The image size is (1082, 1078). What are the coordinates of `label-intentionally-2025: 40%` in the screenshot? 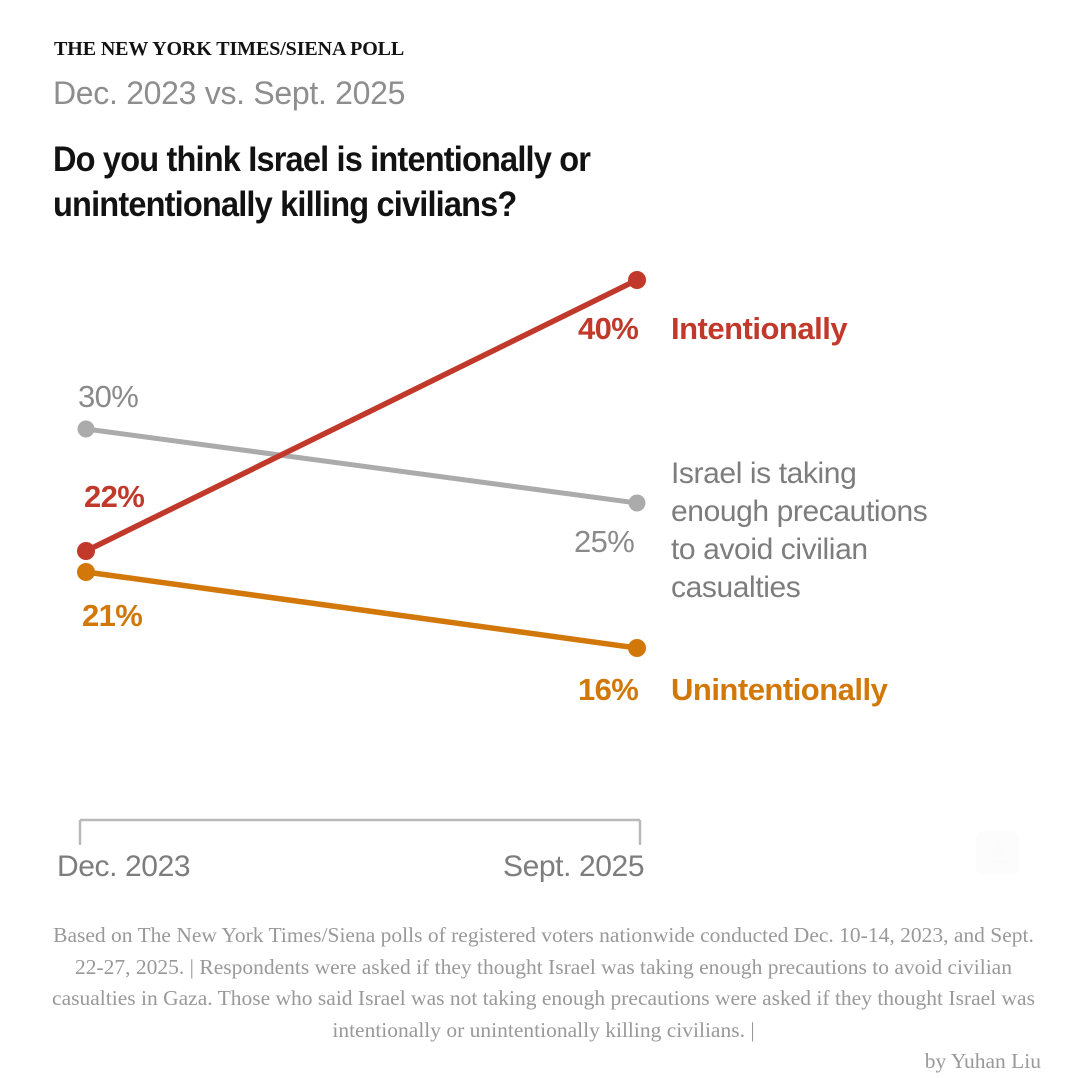 It's located at (608, 328).